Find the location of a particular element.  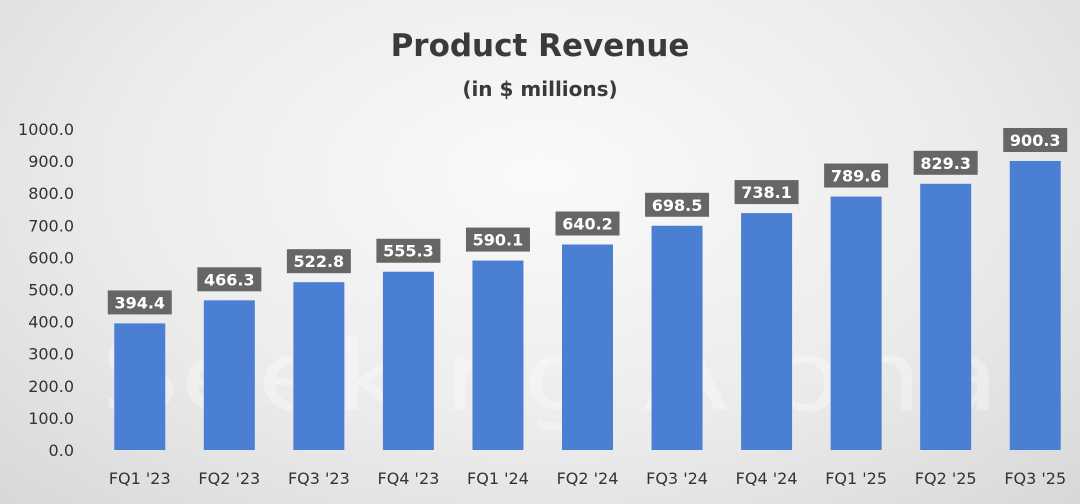

data-label-text: 900.3 is located at coordinates (1035, 140).